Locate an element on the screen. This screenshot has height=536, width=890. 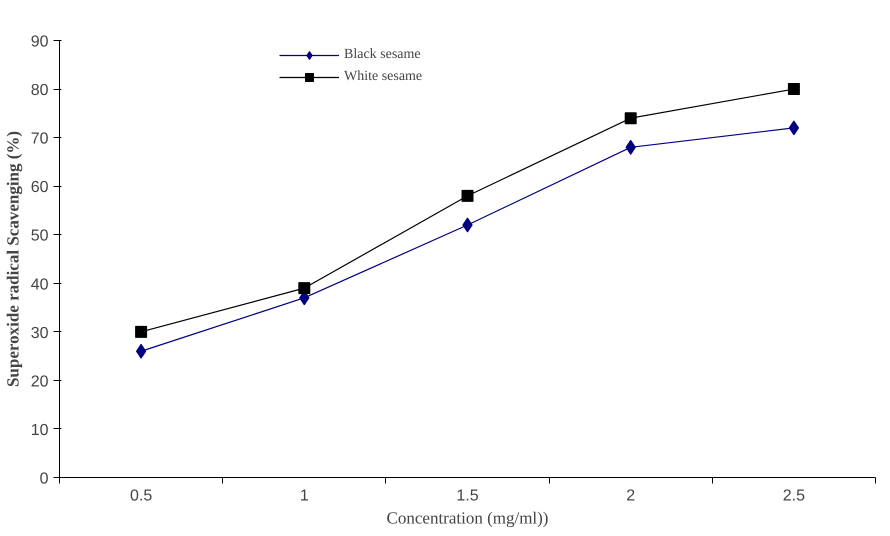
y-tick-label: 40 is located at coordinates (39, 285).